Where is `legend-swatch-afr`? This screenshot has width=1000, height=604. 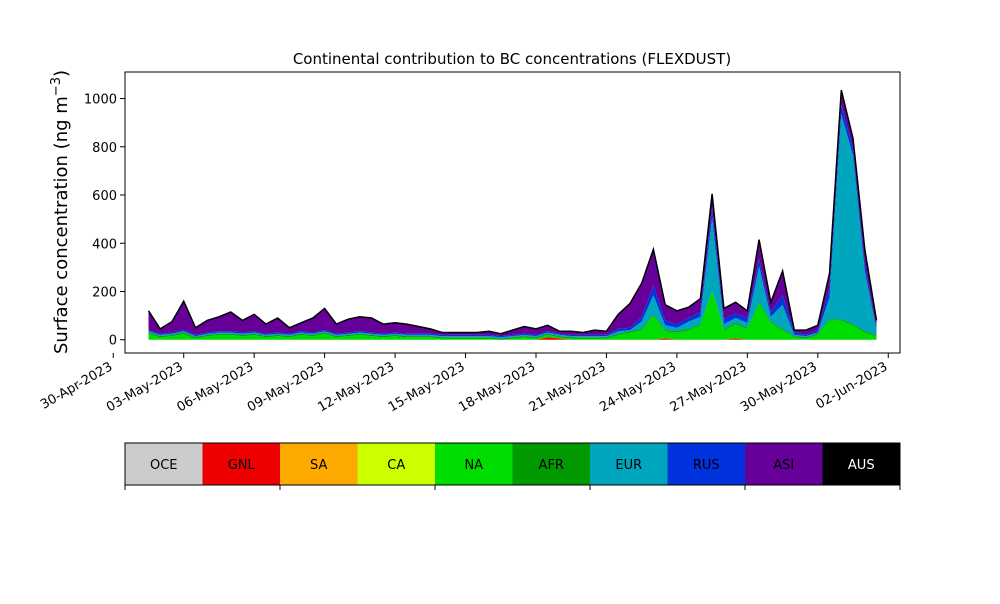
legend-swatch-afr is located at coordinates (551, 464).